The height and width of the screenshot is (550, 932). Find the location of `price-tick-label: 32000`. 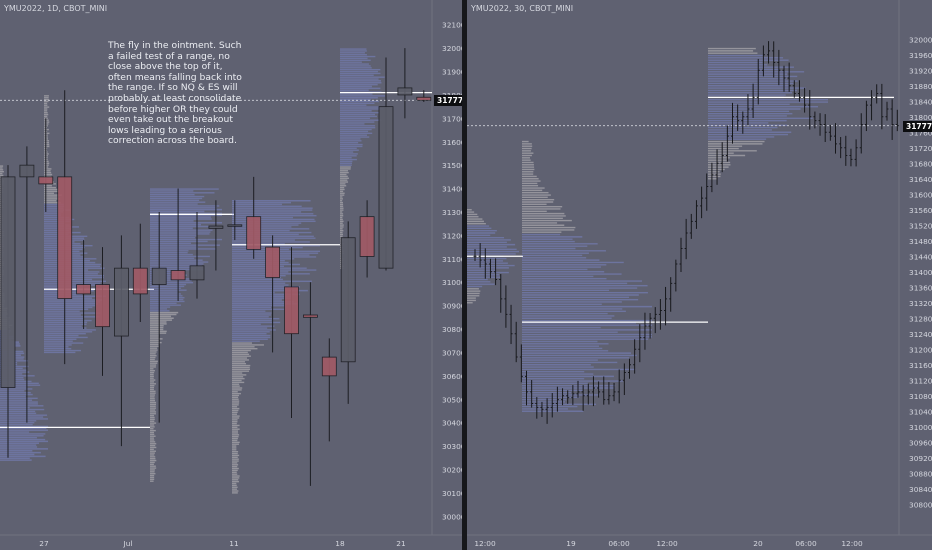

price-tick-label: 32000 is located at coordinates (920, 39).